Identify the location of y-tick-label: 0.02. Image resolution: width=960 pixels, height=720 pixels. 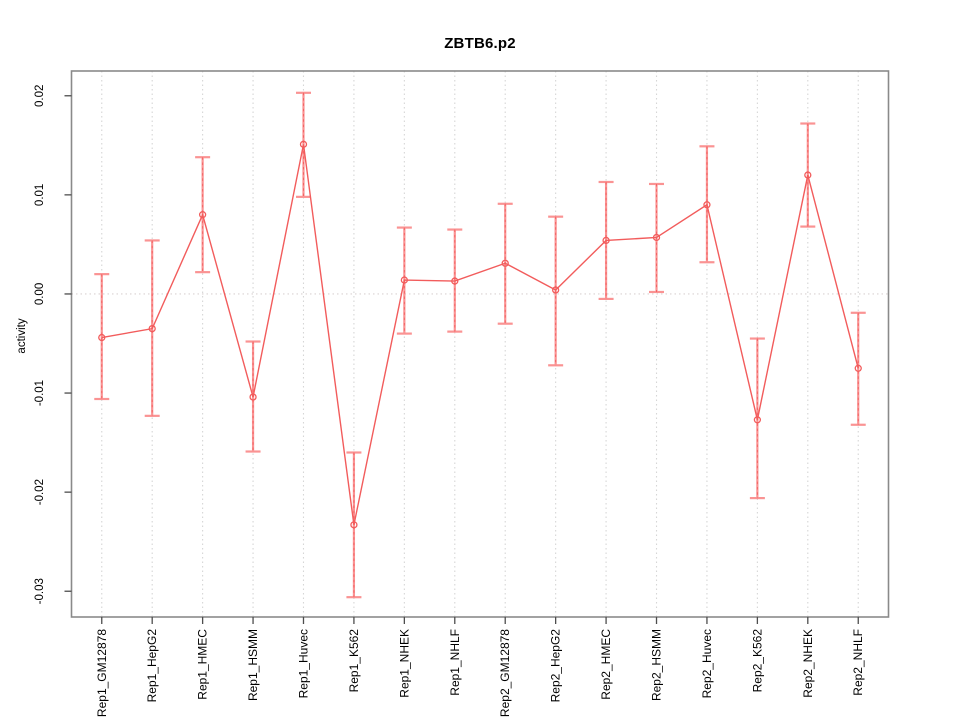
(40, 96).